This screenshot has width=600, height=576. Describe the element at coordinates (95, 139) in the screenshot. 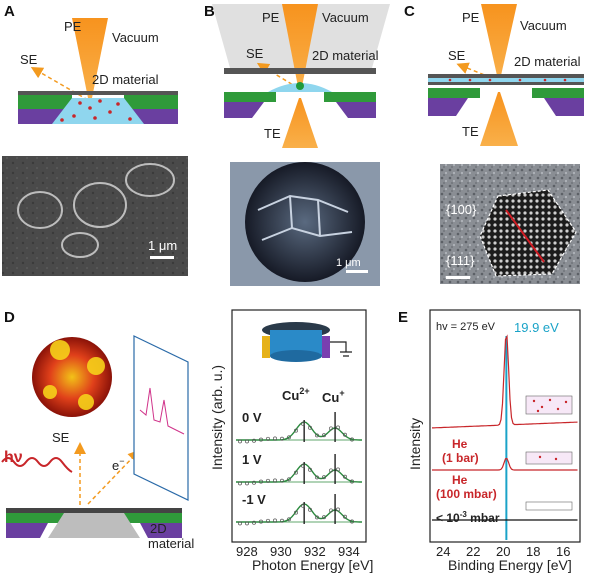

I see `panel-a: A PE Vacuum SE 2D material 1 μm` at that location.